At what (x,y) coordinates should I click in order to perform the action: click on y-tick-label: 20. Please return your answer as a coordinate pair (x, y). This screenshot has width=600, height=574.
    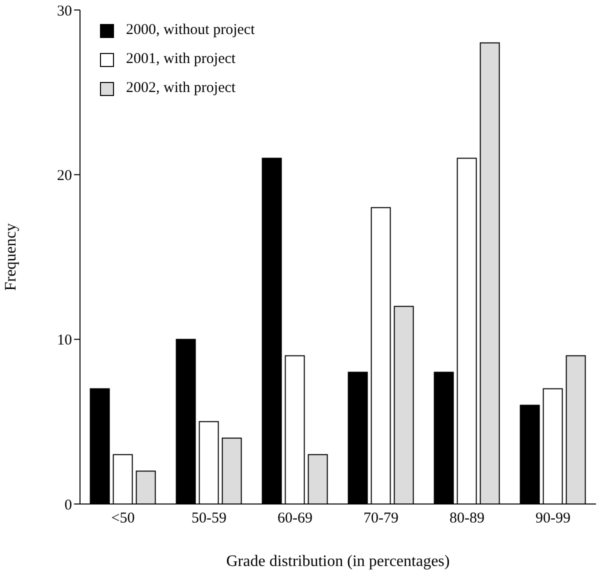
    Looking at the image, I should click on (64, 176).